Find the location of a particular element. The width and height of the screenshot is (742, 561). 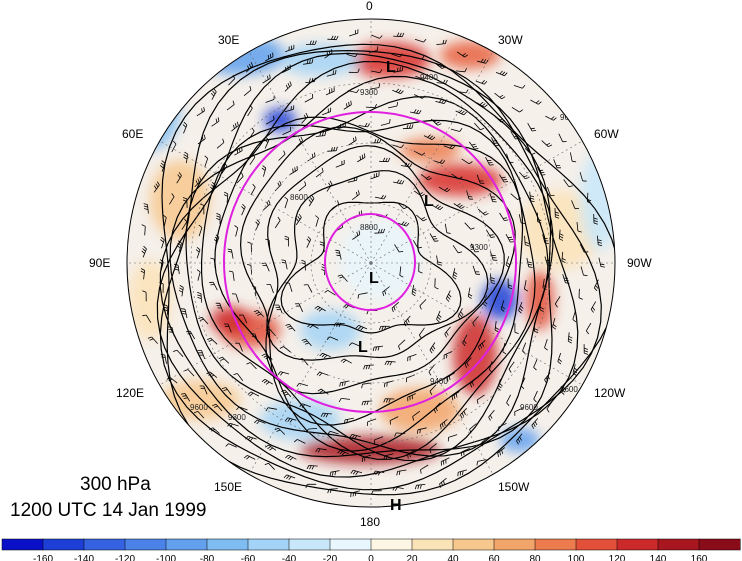

meridian-line is located at coordinates (310, 157).